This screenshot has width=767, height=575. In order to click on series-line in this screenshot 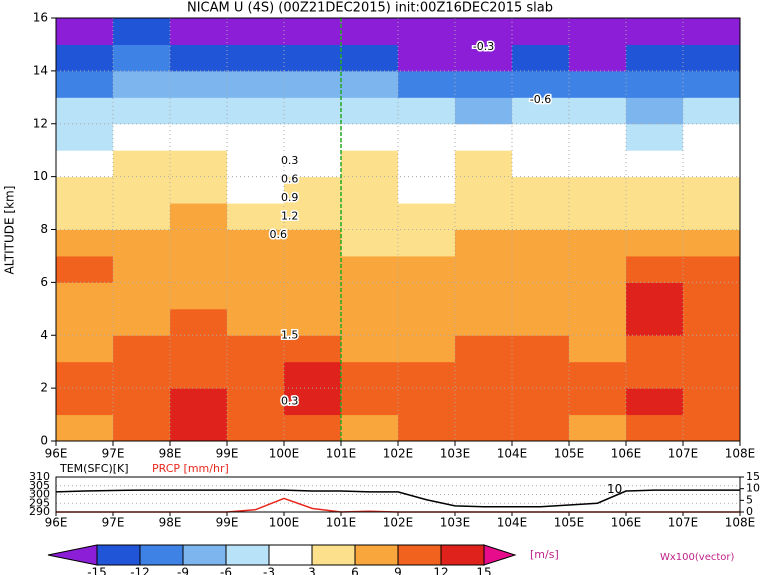, I will do `click(397, 498)`.